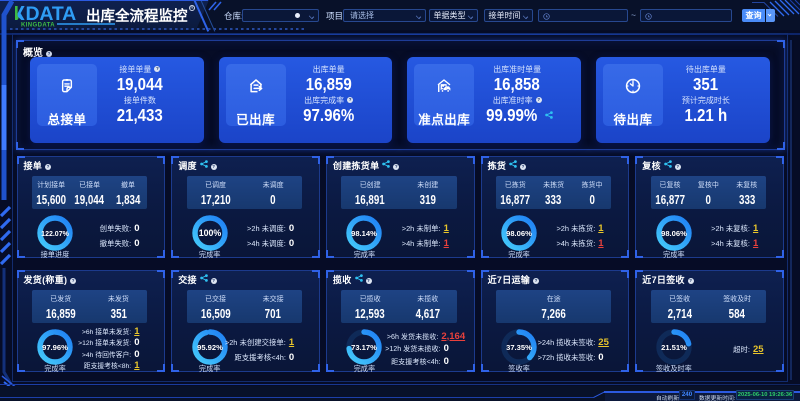  I want to click on svg-text: 95.92%, so click(210, 347).